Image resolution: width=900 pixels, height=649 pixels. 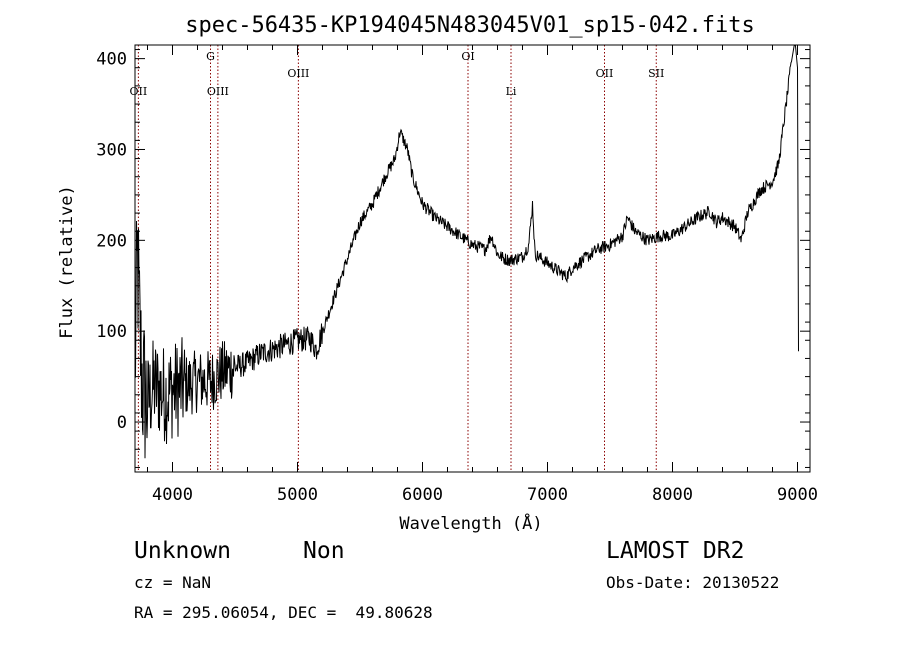 I want to click on y-tick-label: 0, so click(x=122, y=423).